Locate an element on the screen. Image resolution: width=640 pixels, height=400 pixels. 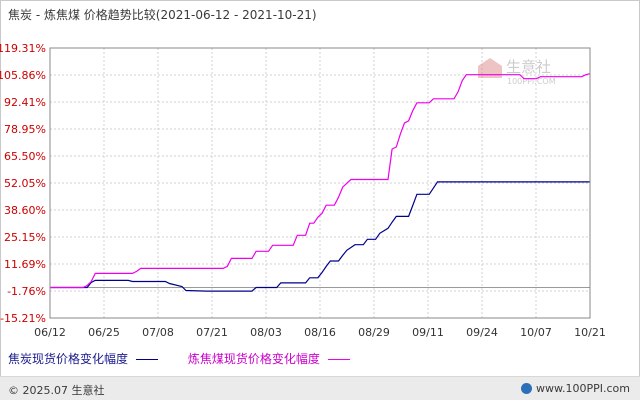
x-tick-label: 08/29 is located at coordinates (374, 332).